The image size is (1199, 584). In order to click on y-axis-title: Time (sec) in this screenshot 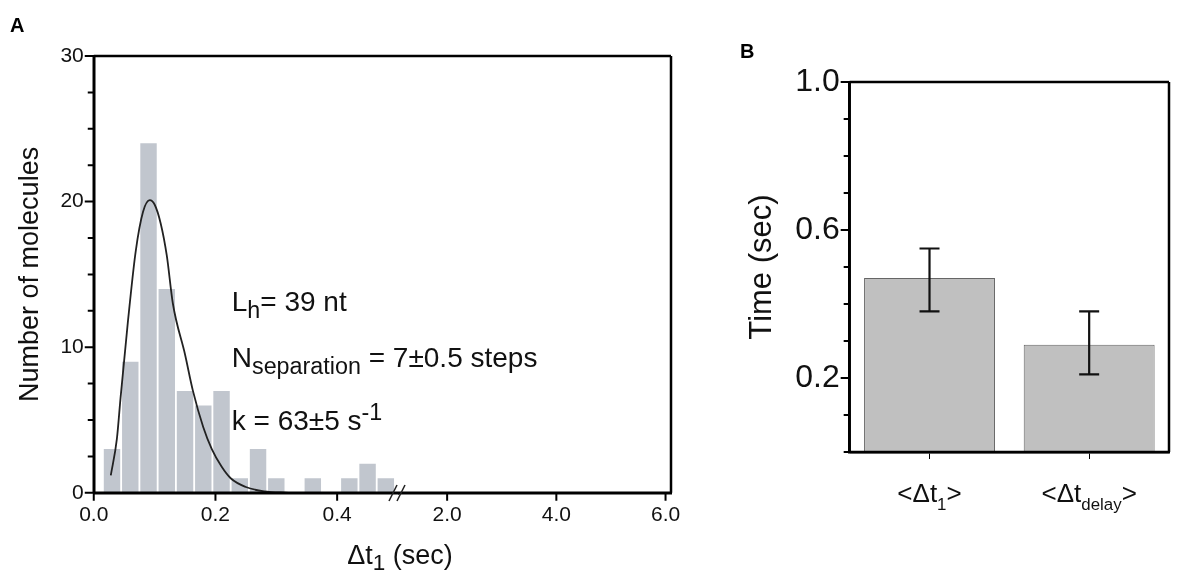, I will do `click(761, 267)`.